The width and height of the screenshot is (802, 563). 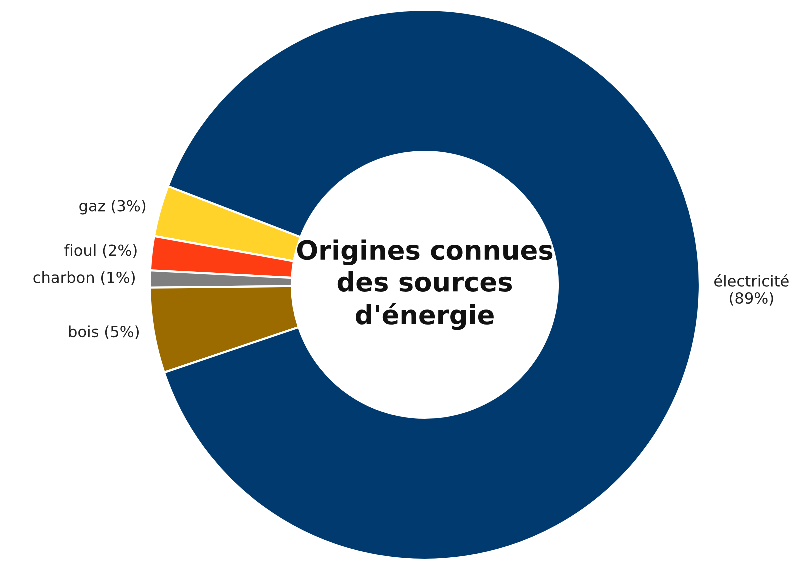 What do you see at coordinates (104, 333) in the screenshot?
I see `slice-label: bois (5%)` at bounding box center [104, 333].